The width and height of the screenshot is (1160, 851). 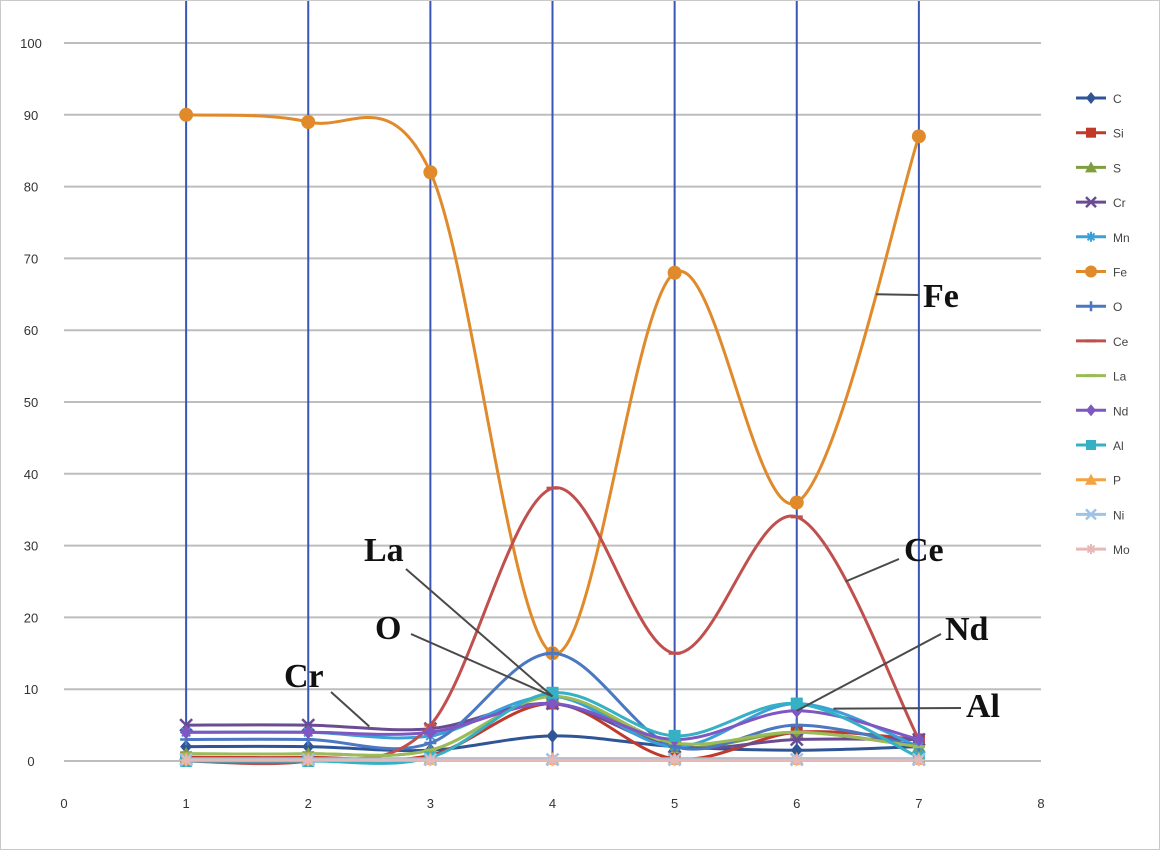 I want to click on legend-item-mo: Mo, so click(x=1103, y=550).